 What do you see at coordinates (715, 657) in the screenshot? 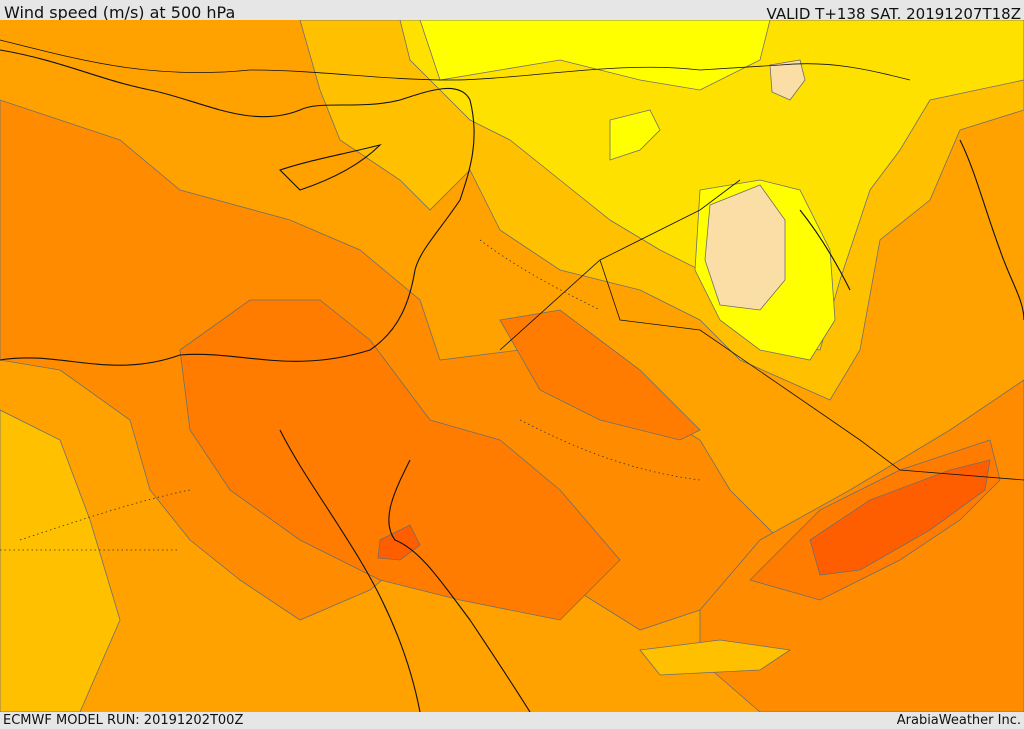
I see `field-amber-south-patch` at bounding box center [715, 657].